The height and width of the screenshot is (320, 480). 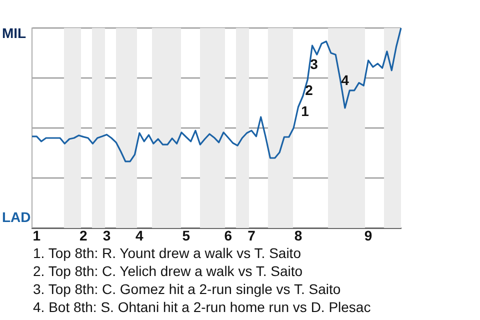 I want to click on x-tick-label: 8, so click(x=298, y=235).